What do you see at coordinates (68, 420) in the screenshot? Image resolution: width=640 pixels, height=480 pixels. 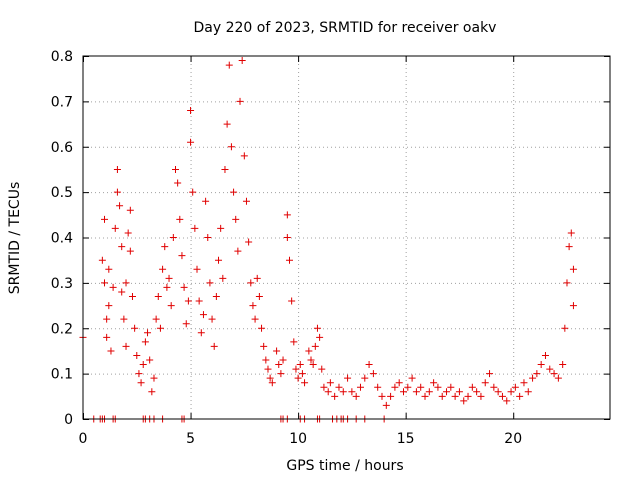 I see `y-tick-label: 0` at bounding box center [68, 420].